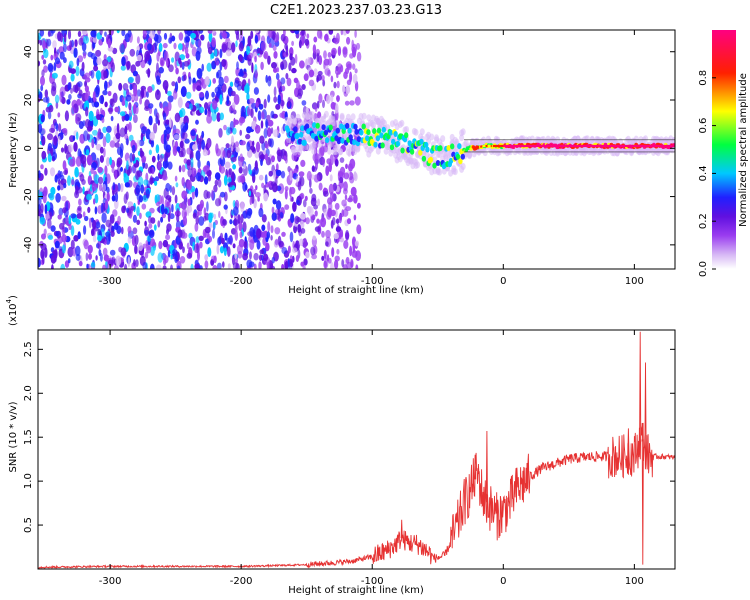 This screenshot has width=750, height=600. What do you see at coordinates (743, 150) in the screenshot?
I see `colorbar-label: Normalized spectral amplitude` at bounding box center [743, 150].